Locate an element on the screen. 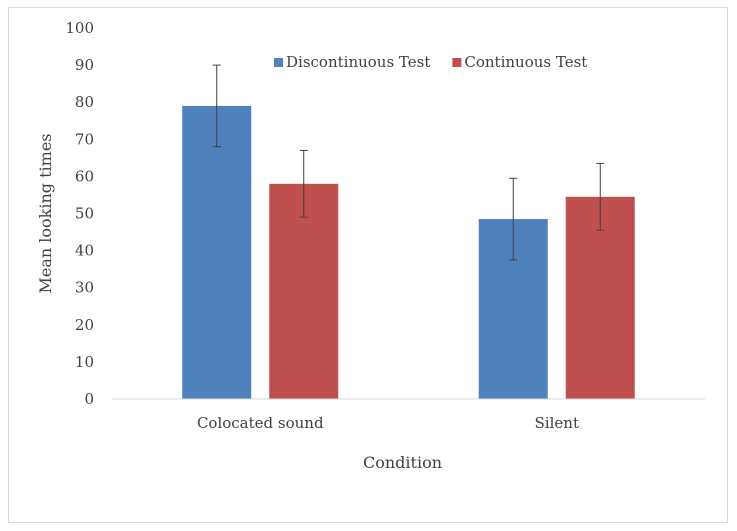  y-tick-label: 50 is located at coordinates (84, 214).